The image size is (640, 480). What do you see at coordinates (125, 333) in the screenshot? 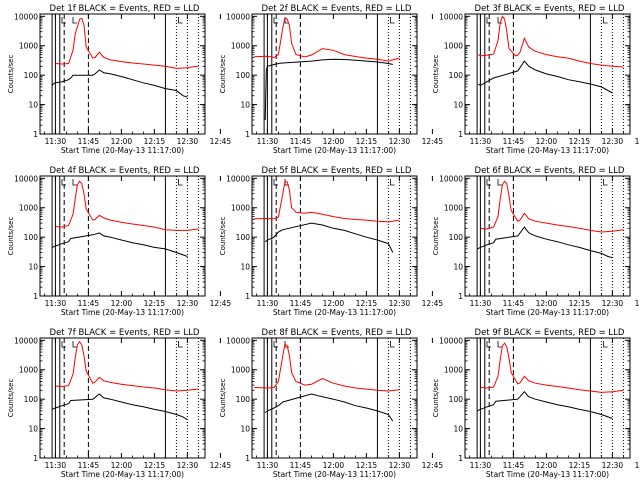
I see `panel-title: Det 7f BLACK = Events, RED = LLD` at bounding box center [125, 333].